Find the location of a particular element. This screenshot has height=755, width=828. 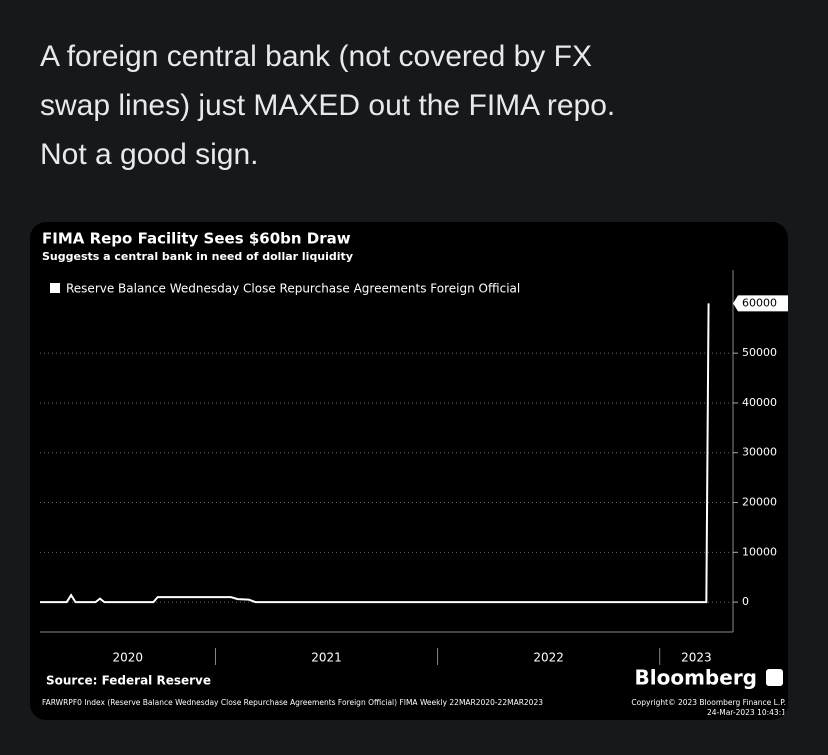

legend-marker is located at coordinates (55, 288).